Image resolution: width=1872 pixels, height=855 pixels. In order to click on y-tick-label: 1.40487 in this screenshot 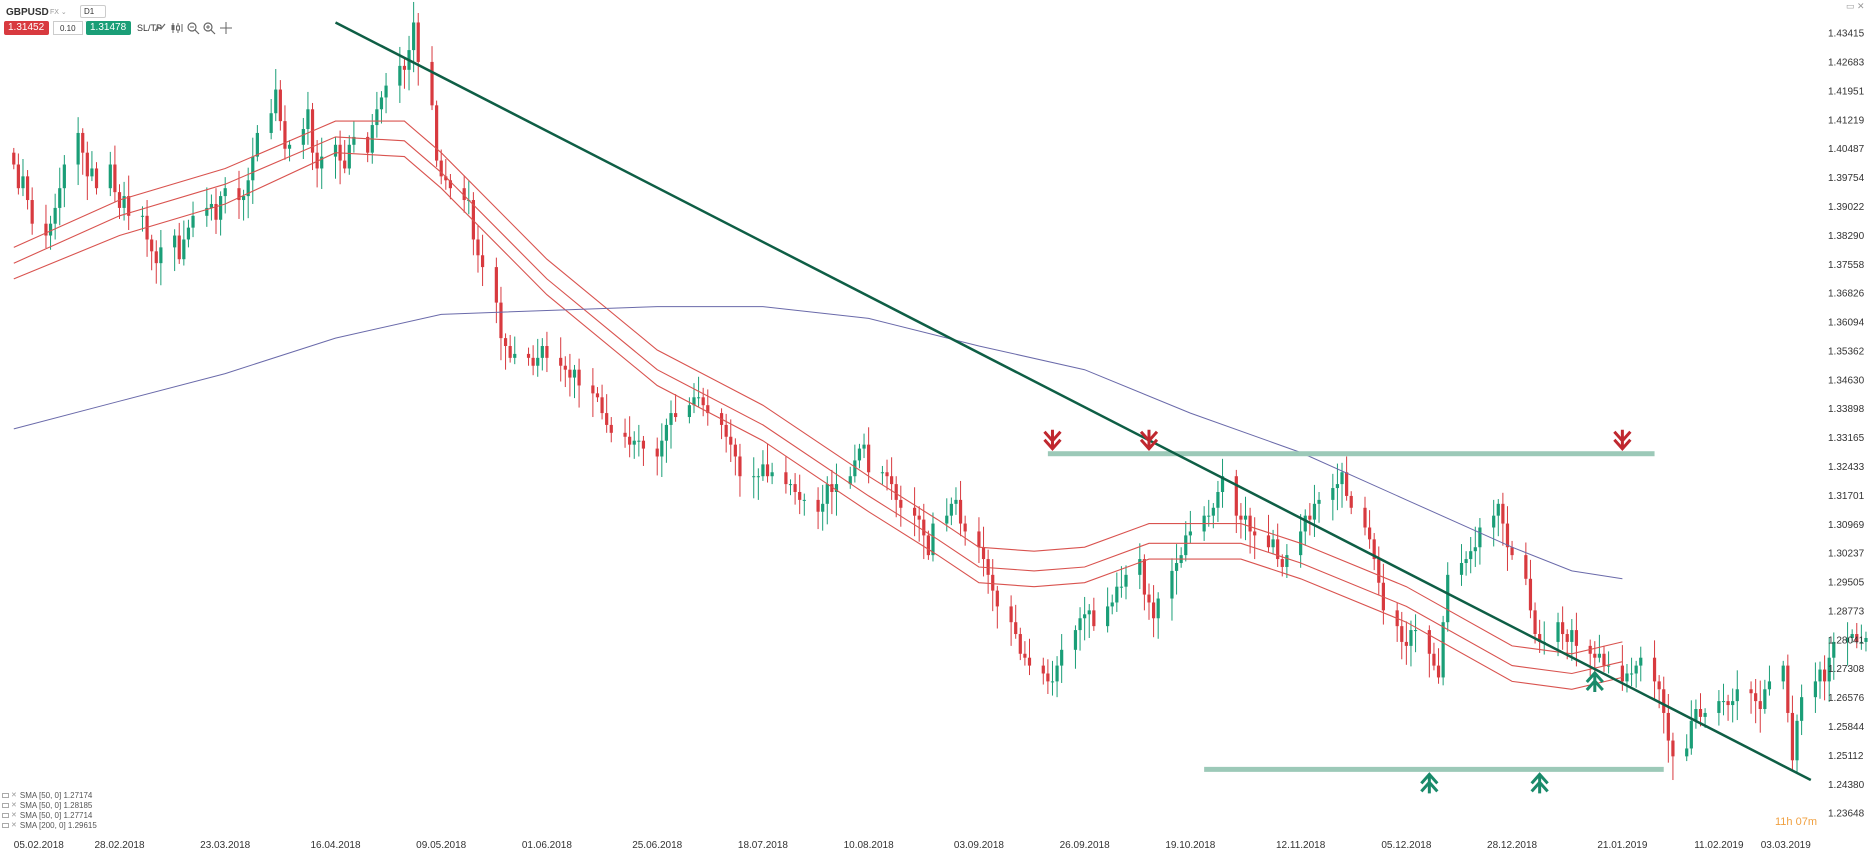, I will do `click(1846, 149)`.